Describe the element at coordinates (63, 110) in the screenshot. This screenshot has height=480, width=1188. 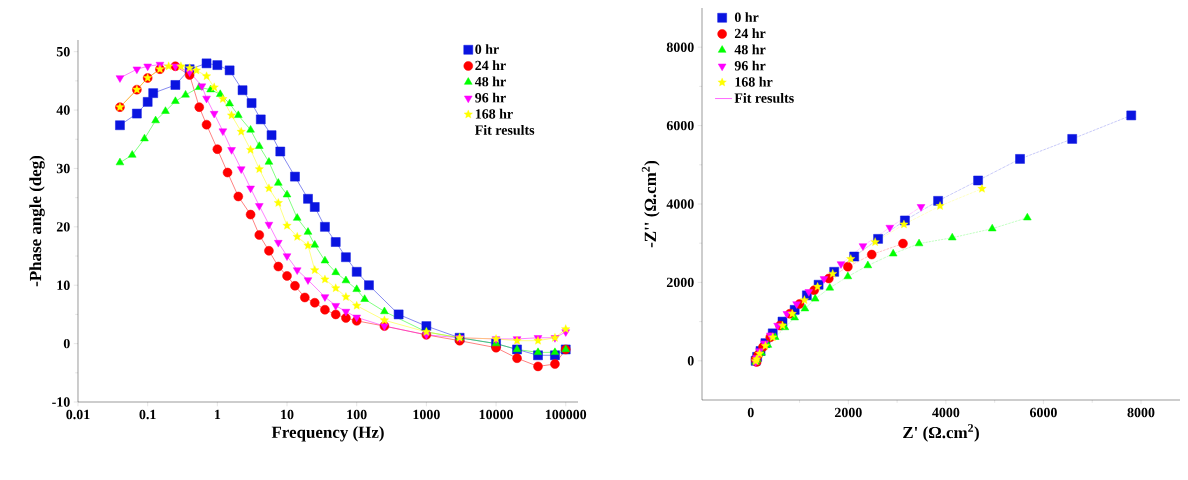
I see `y-tick-label: 40` at that location.